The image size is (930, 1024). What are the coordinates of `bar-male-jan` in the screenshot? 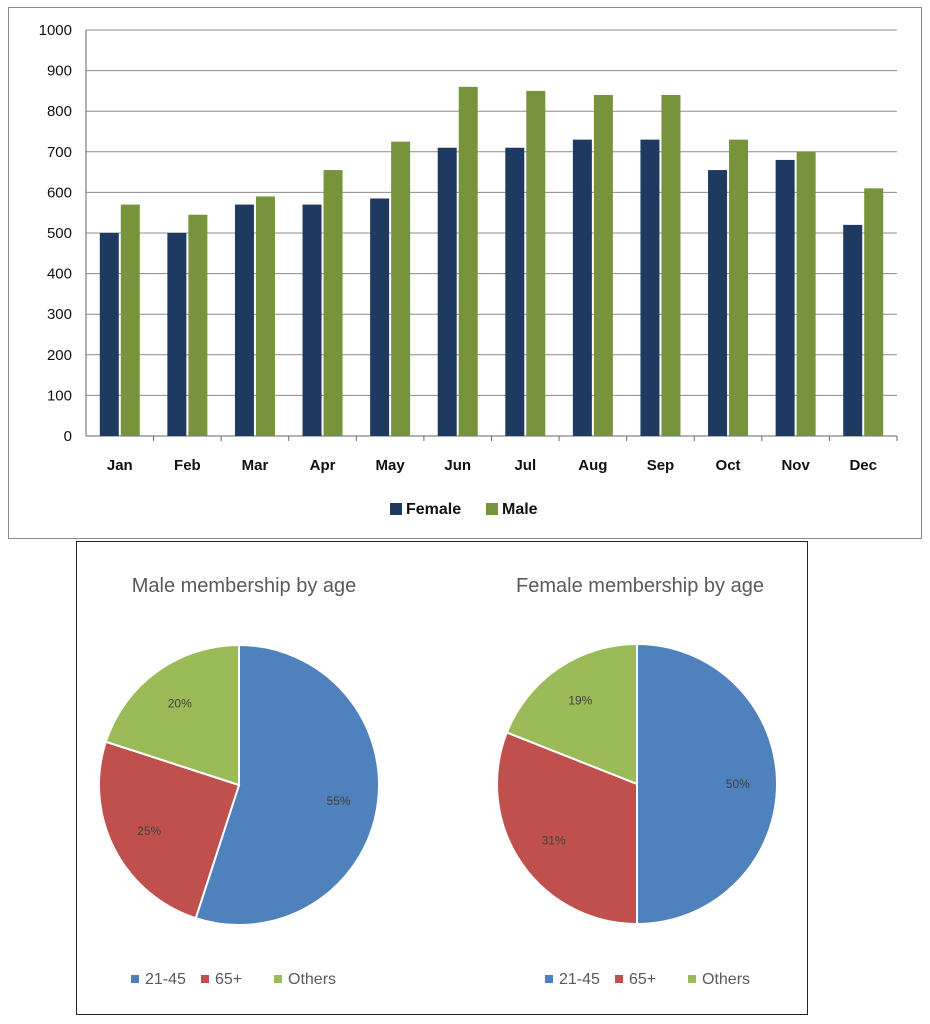 It's located at (130, 320).